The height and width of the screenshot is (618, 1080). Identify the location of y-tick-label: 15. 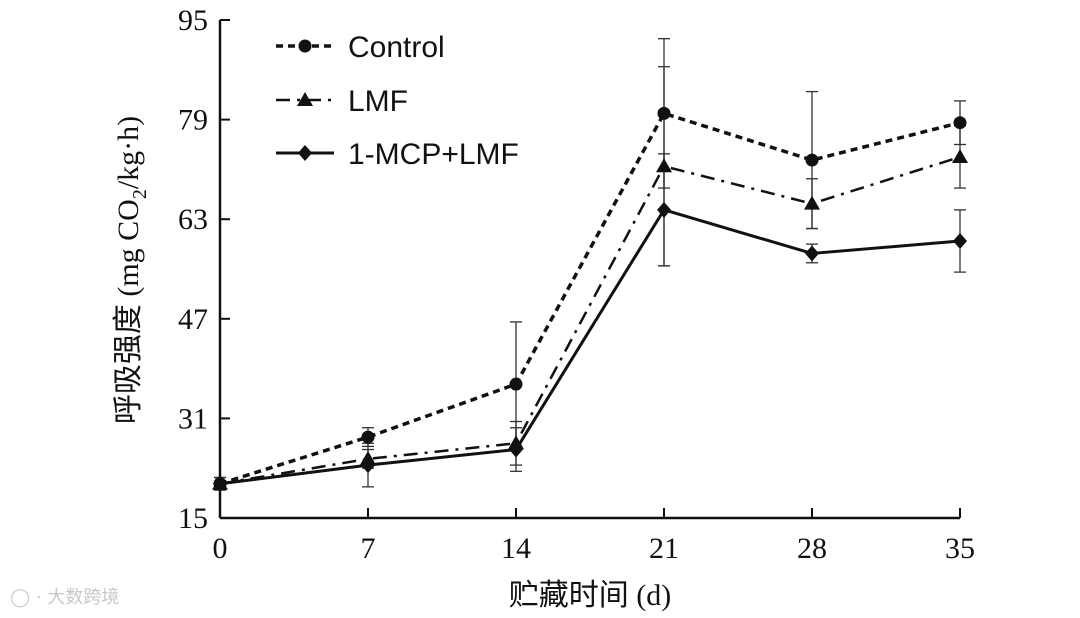
(193, 518).